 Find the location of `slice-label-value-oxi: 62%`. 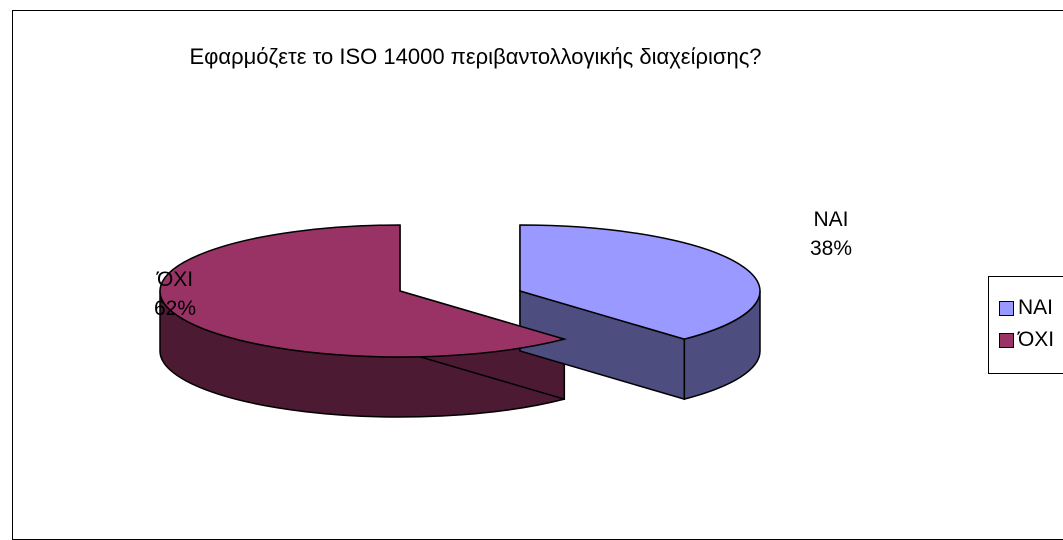

slice-label-value-oxi: 62% is located at coordinates (175, 308).